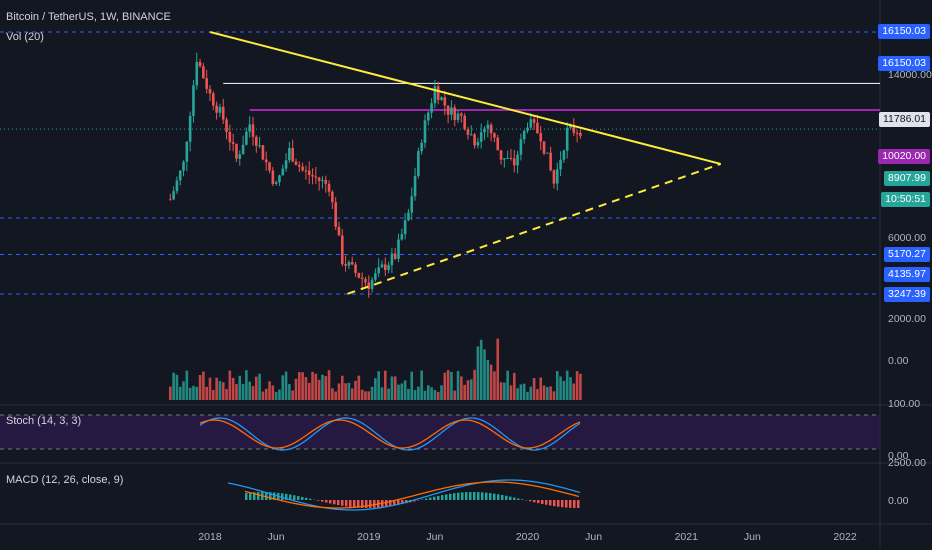  Describe the element at coordinates (528, 537) in the screenshot. I see `time-axis-label: 2020` at that location.